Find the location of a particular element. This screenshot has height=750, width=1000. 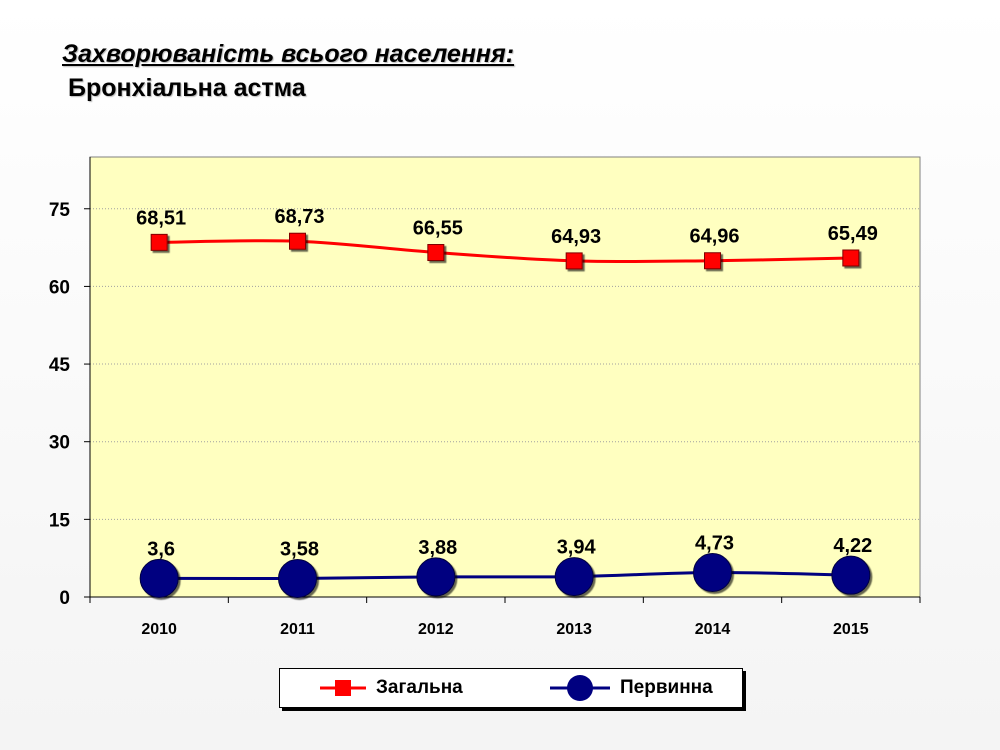

legend-label-pervynna: Первинна is located at coordinates (666, 687).